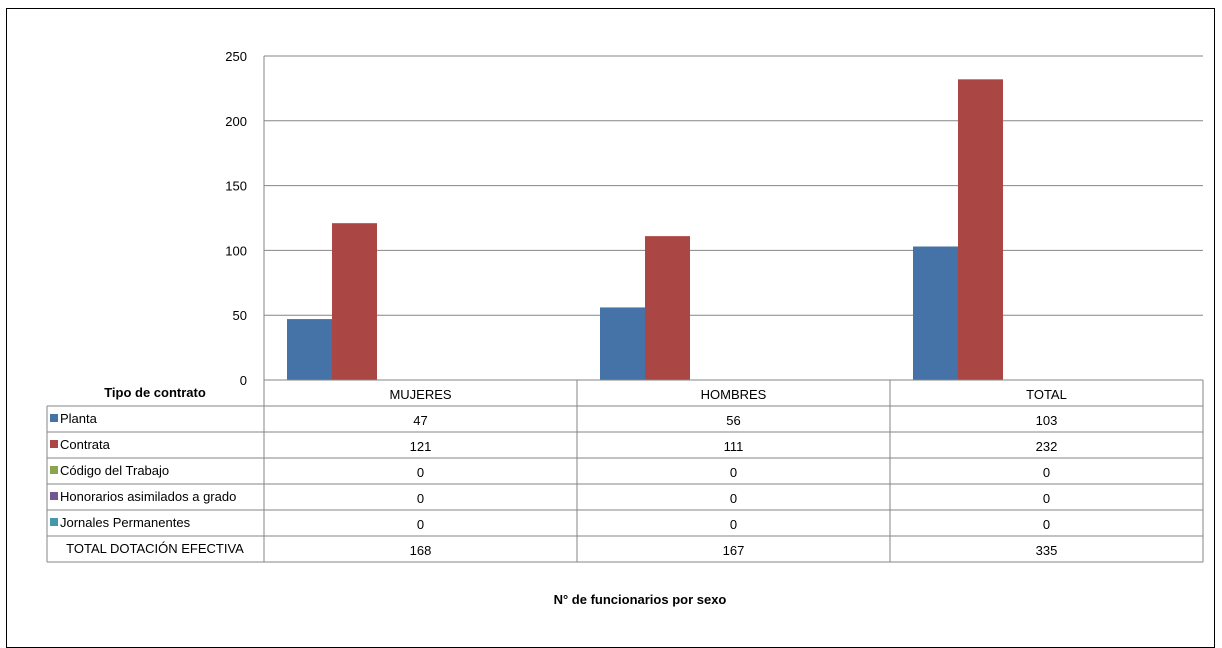 This screenshot has width=1222, height=648. Describe the element at coordinates (1047, 446) in the screenshot. I see `table-cell-value: 232` at that location.